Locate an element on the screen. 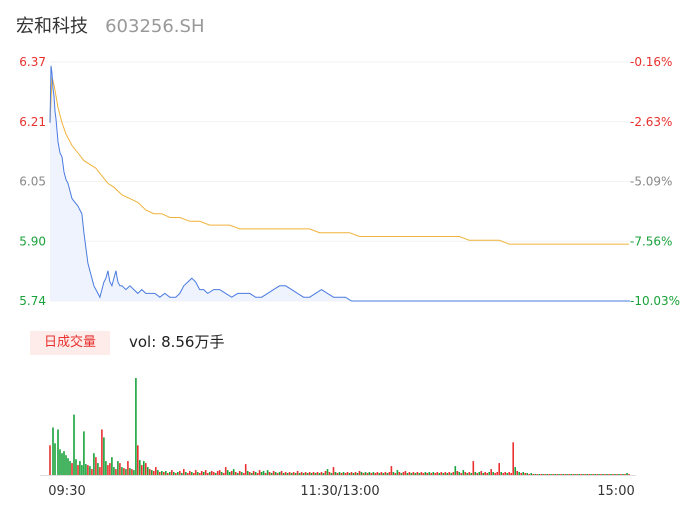 The image size is (686, 524). y-tick-label-right: -10.03% is located at coordinates (655, 301).